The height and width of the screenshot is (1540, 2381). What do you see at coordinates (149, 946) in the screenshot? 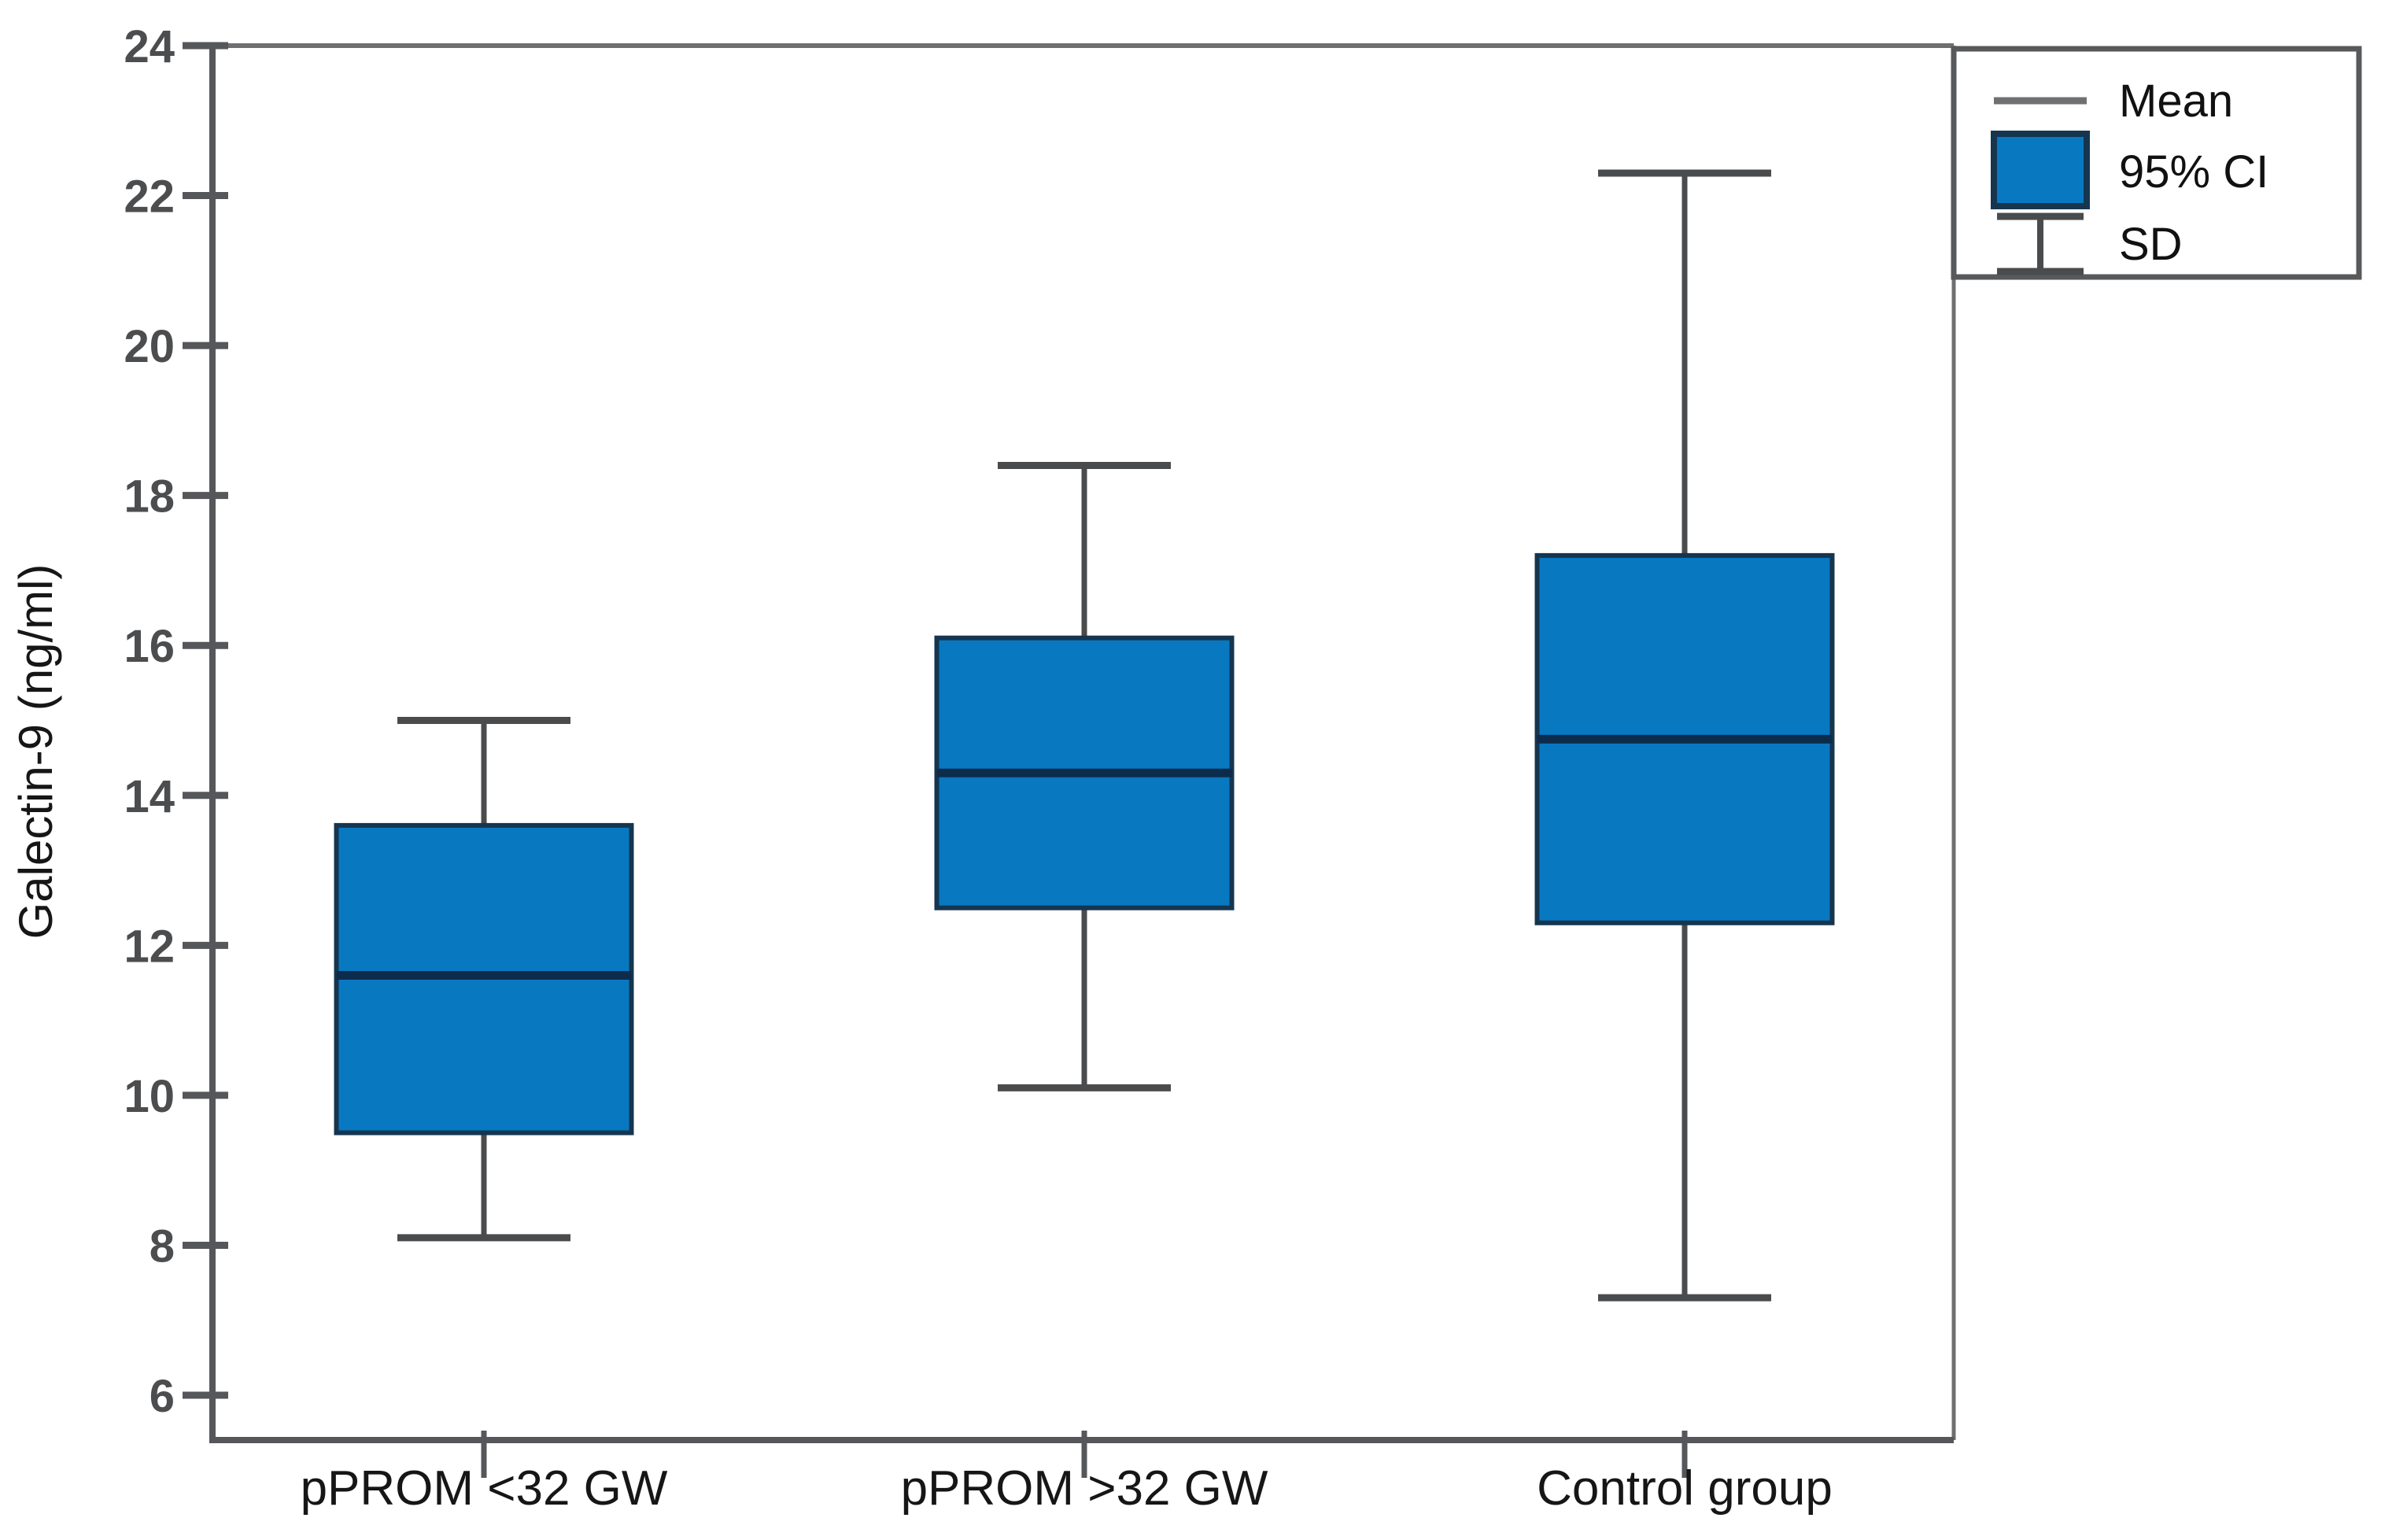
I see `y-tick-label: 12` at bounding box center [149, 946].